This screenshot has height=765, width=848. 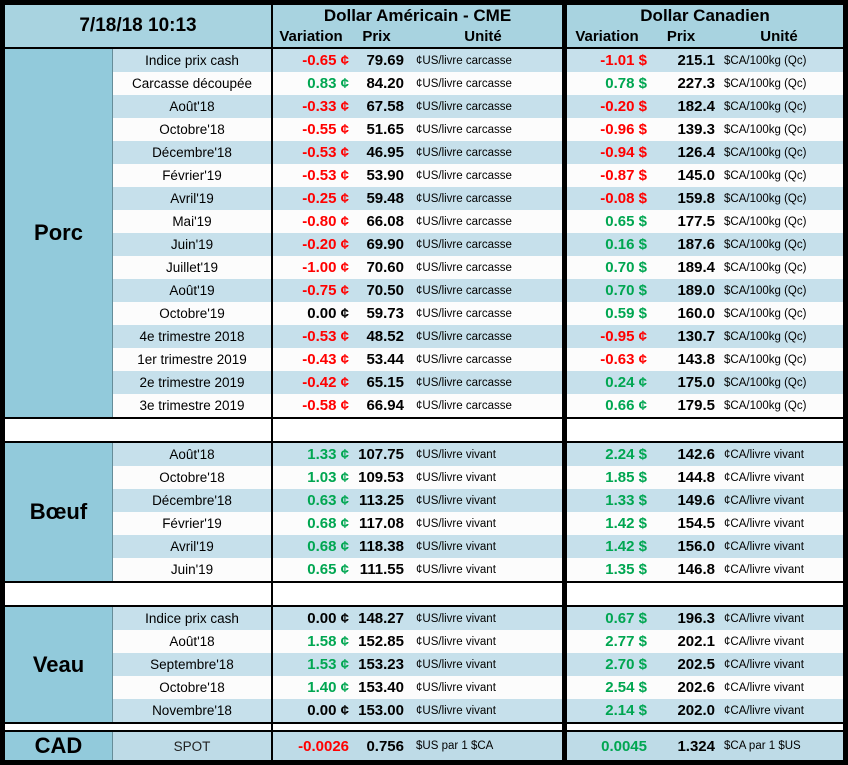 What do you see at coordinates (193, 221) in the screenshot?
I see `contract-label-cell: Mai'19` at bounding box center [193, 221].